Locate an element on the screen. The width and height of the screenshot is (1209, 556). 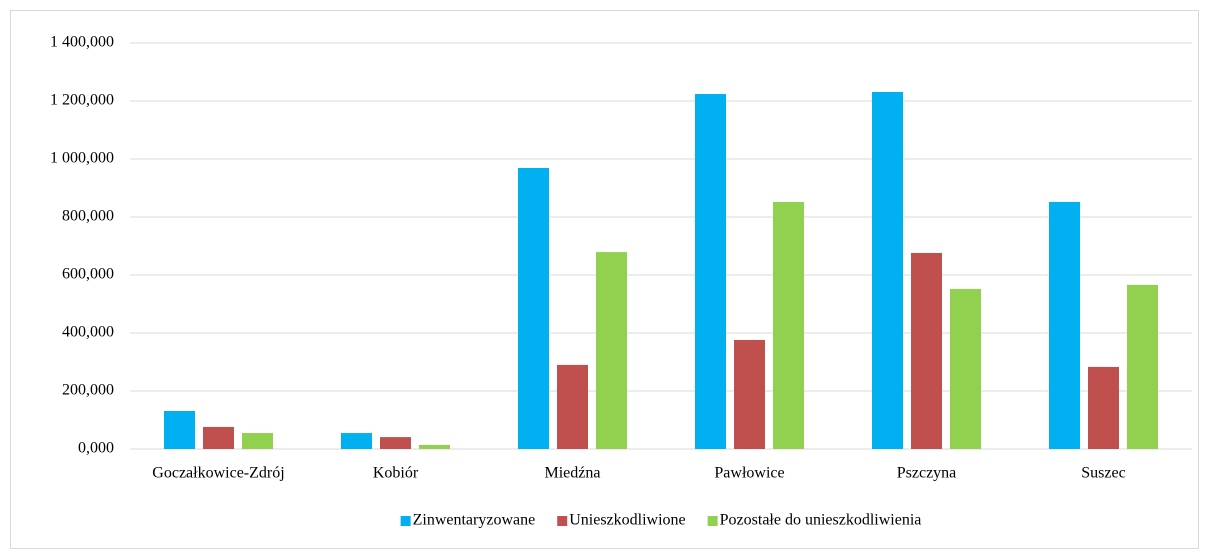
y-tick-label: 1 200,000 is located at coordinates (82, 100).